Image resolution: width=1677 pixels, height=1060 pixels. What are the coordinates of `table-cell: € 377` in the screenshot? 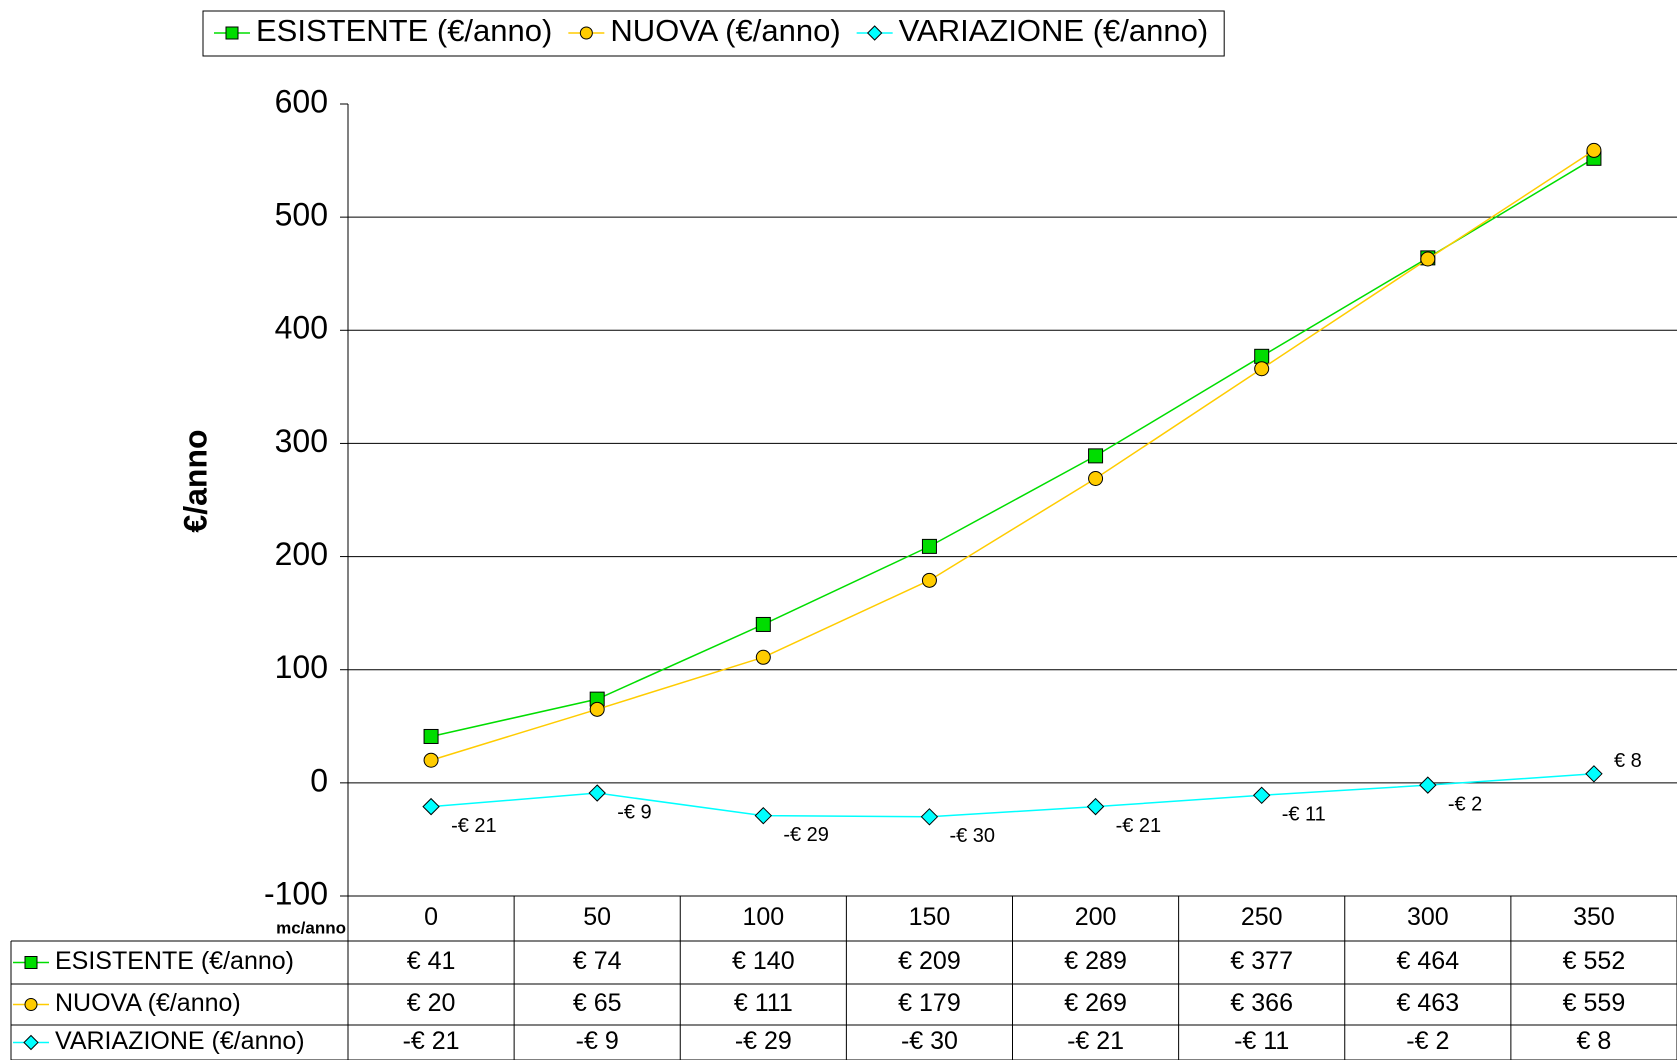 It's located at (1261, 961).